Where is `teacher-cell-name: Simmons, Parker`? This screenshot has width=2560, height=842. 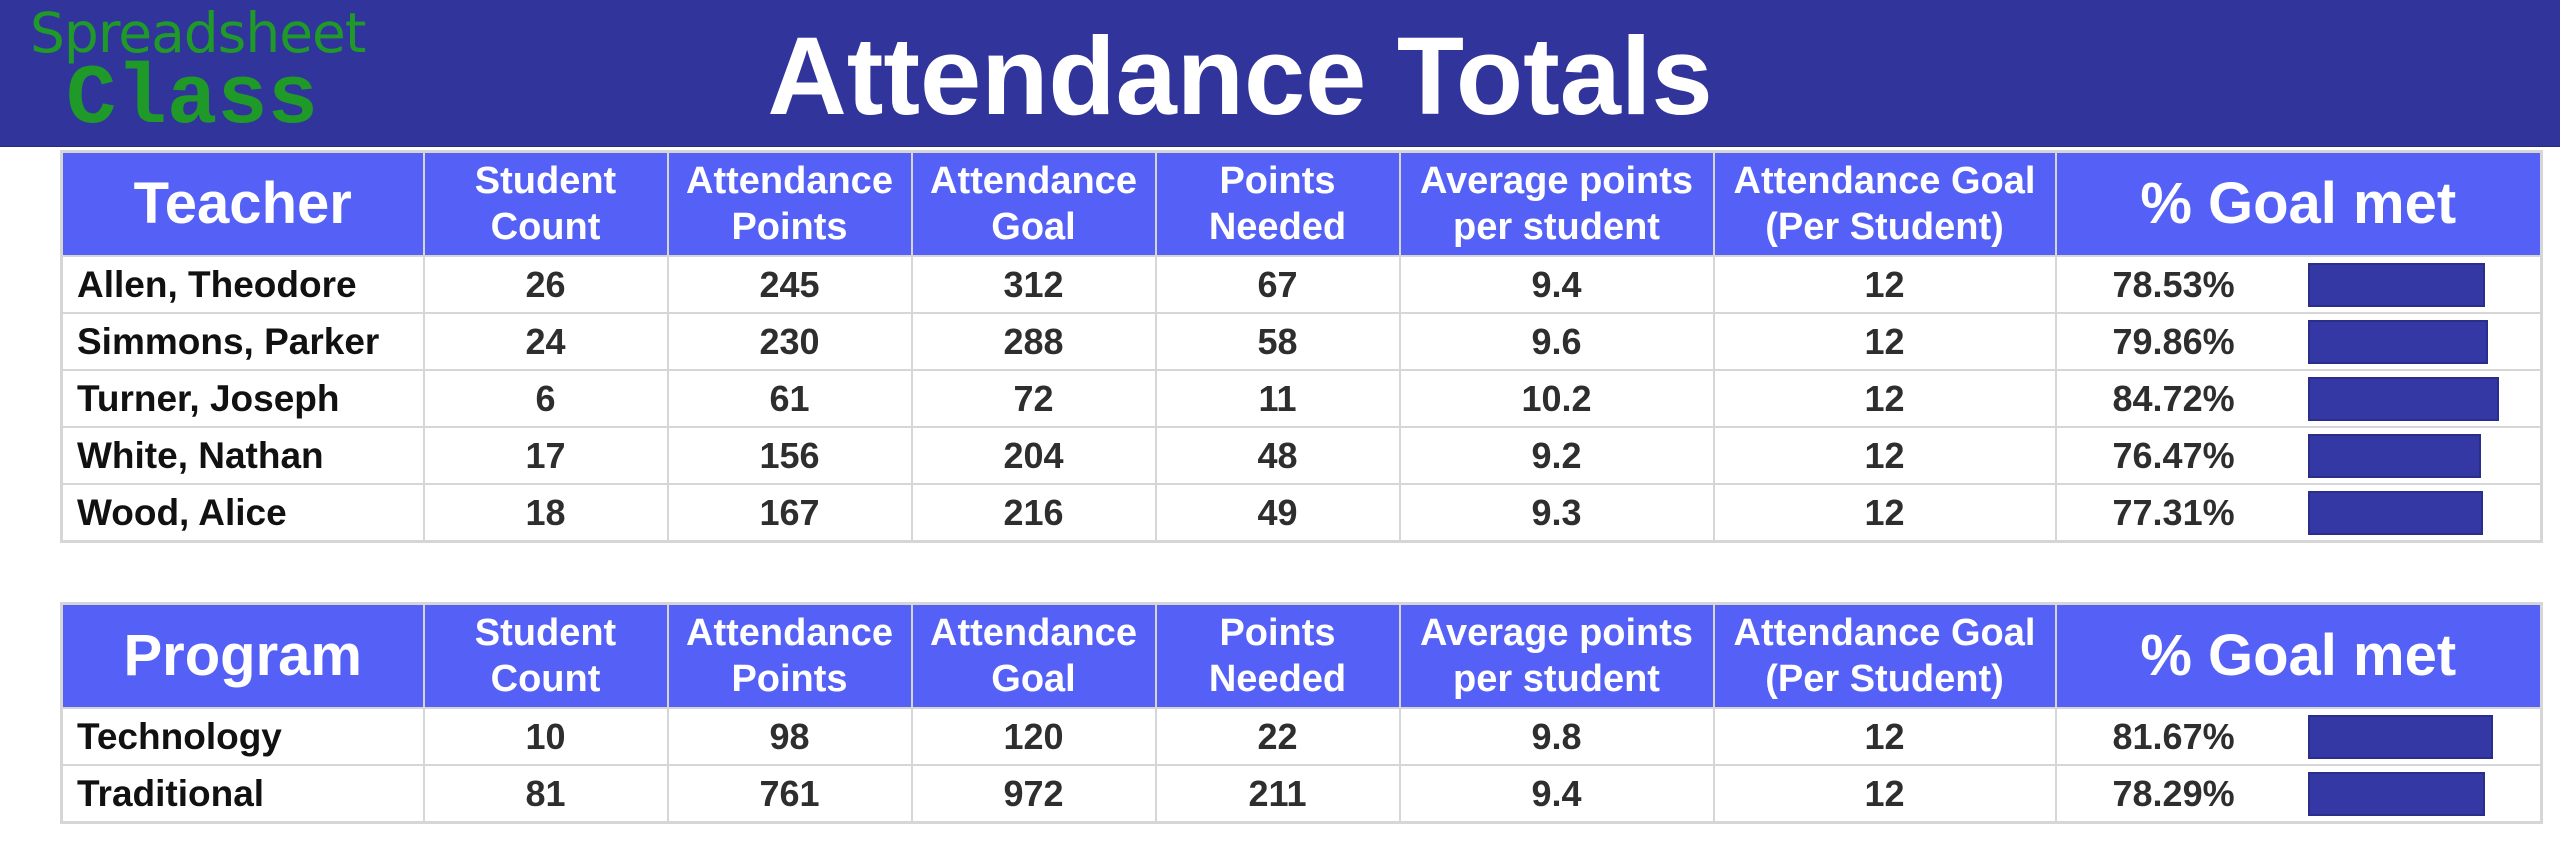
teacher-cell-name: Simmons, Parker is located at coordinates (242, 341).